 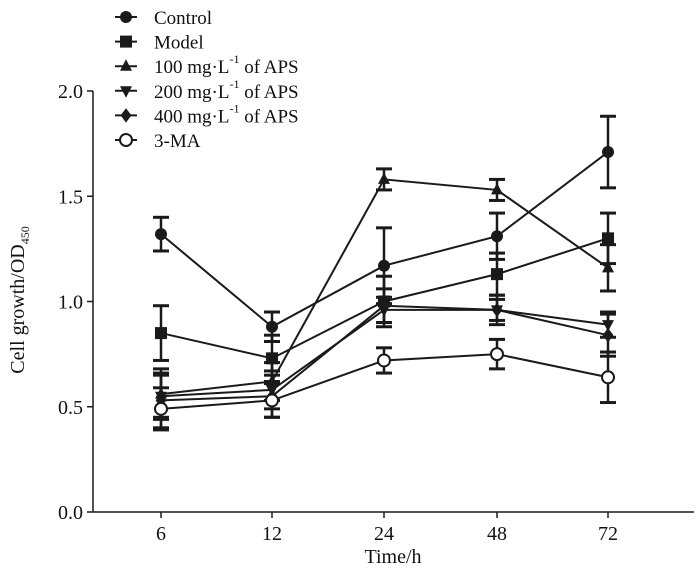 I want to click on legend-label-text: 100 mg·L, so click(x=191, y=67).